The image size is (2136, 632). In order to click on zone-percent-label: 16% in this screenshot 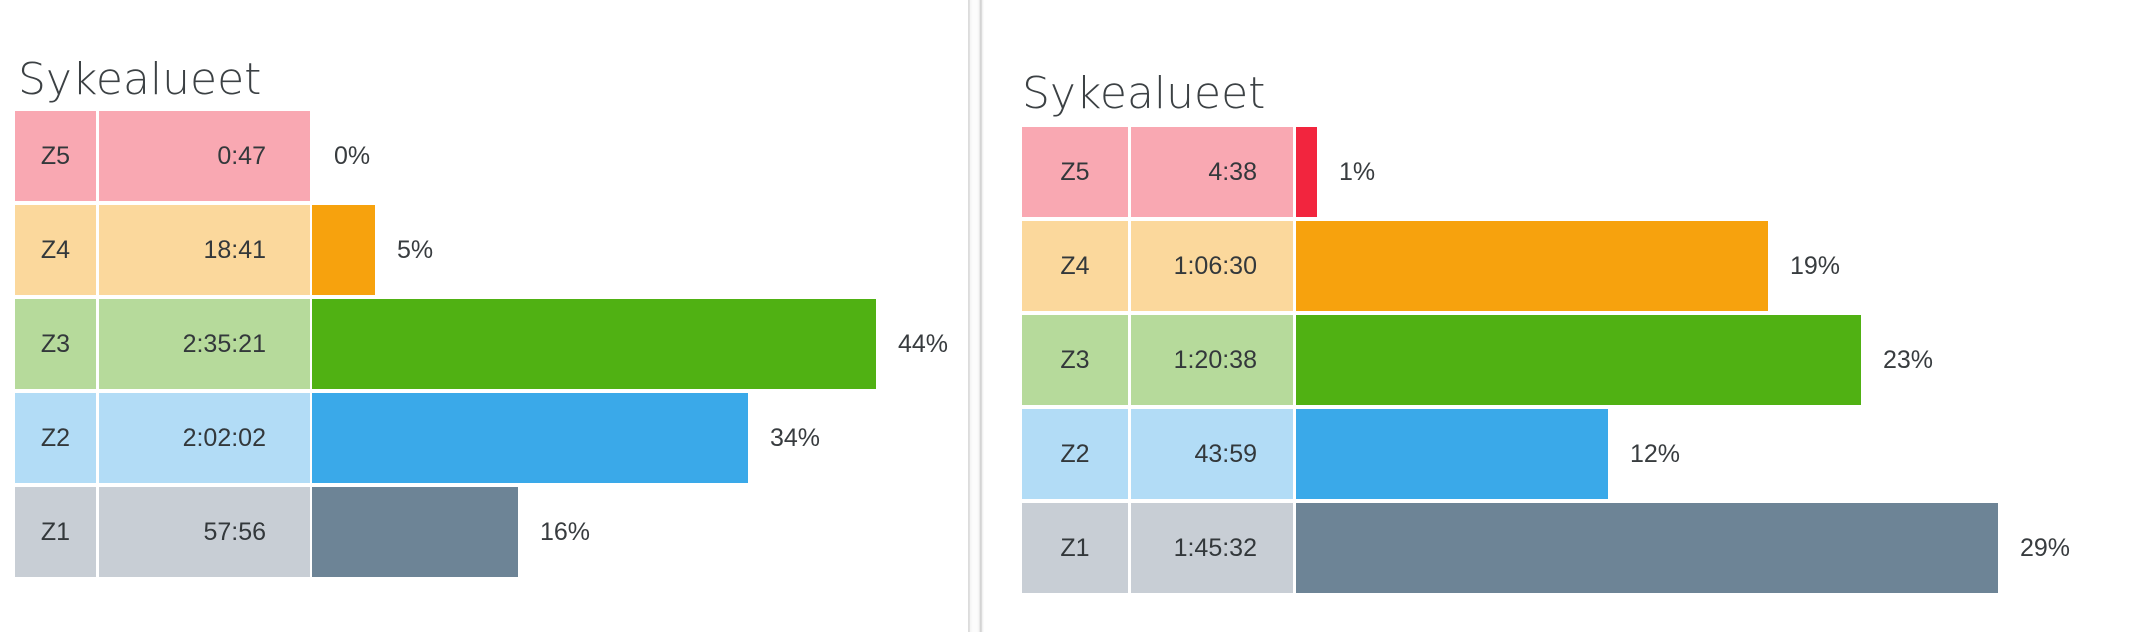, I will do `click(565, 531)`.